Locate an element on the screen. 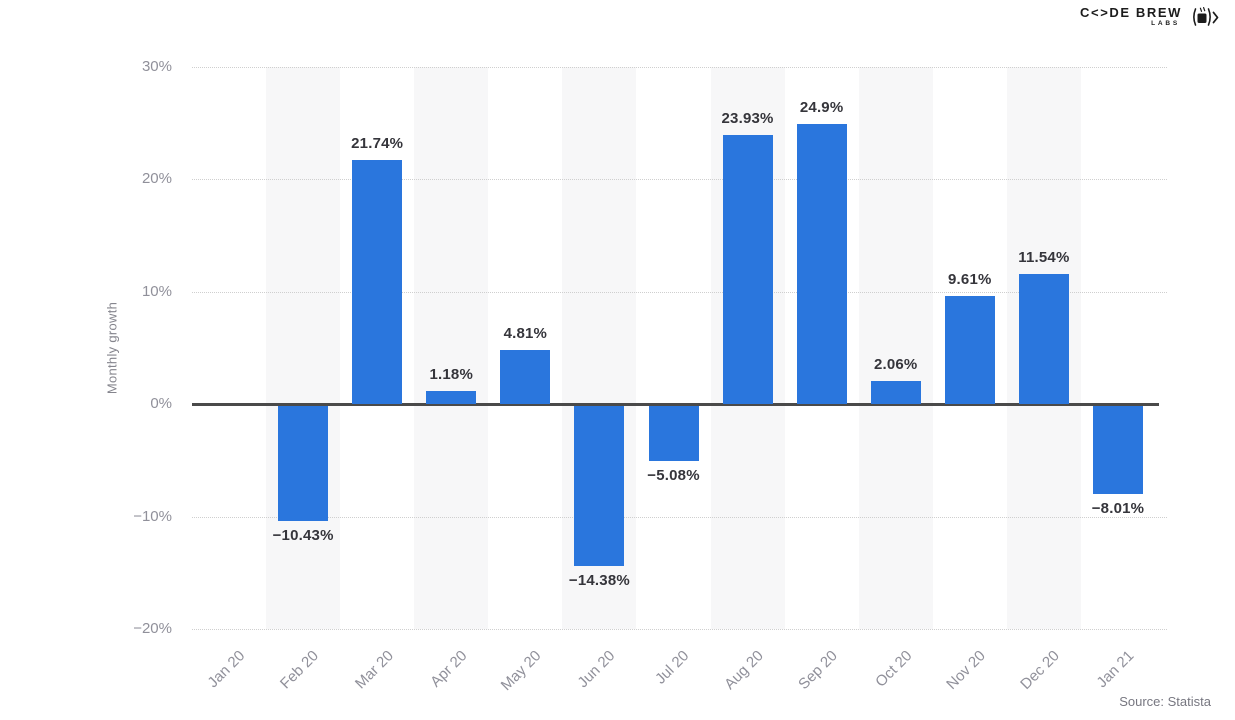 The width and height of the screenshot is (1235, 720). x-tick-label-oct-20: Oct 20 is located at coordinates (893, 669).